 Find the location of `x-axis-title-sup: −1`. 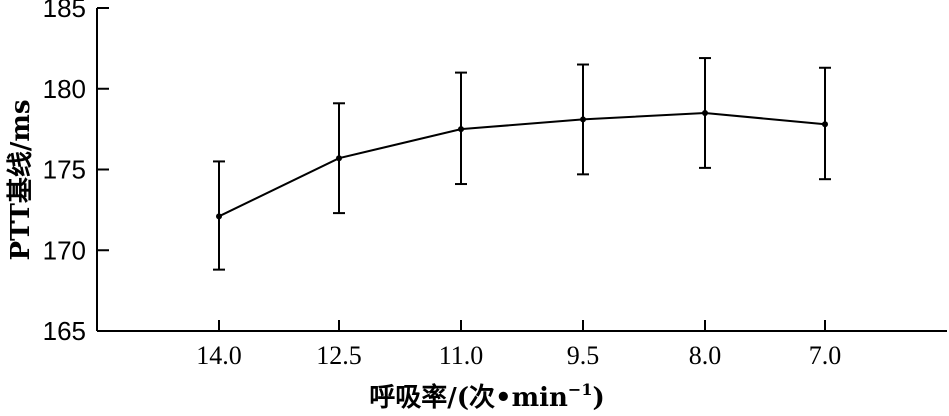

x-axis-title-sup: −1 is located at coordinates (580, 389).